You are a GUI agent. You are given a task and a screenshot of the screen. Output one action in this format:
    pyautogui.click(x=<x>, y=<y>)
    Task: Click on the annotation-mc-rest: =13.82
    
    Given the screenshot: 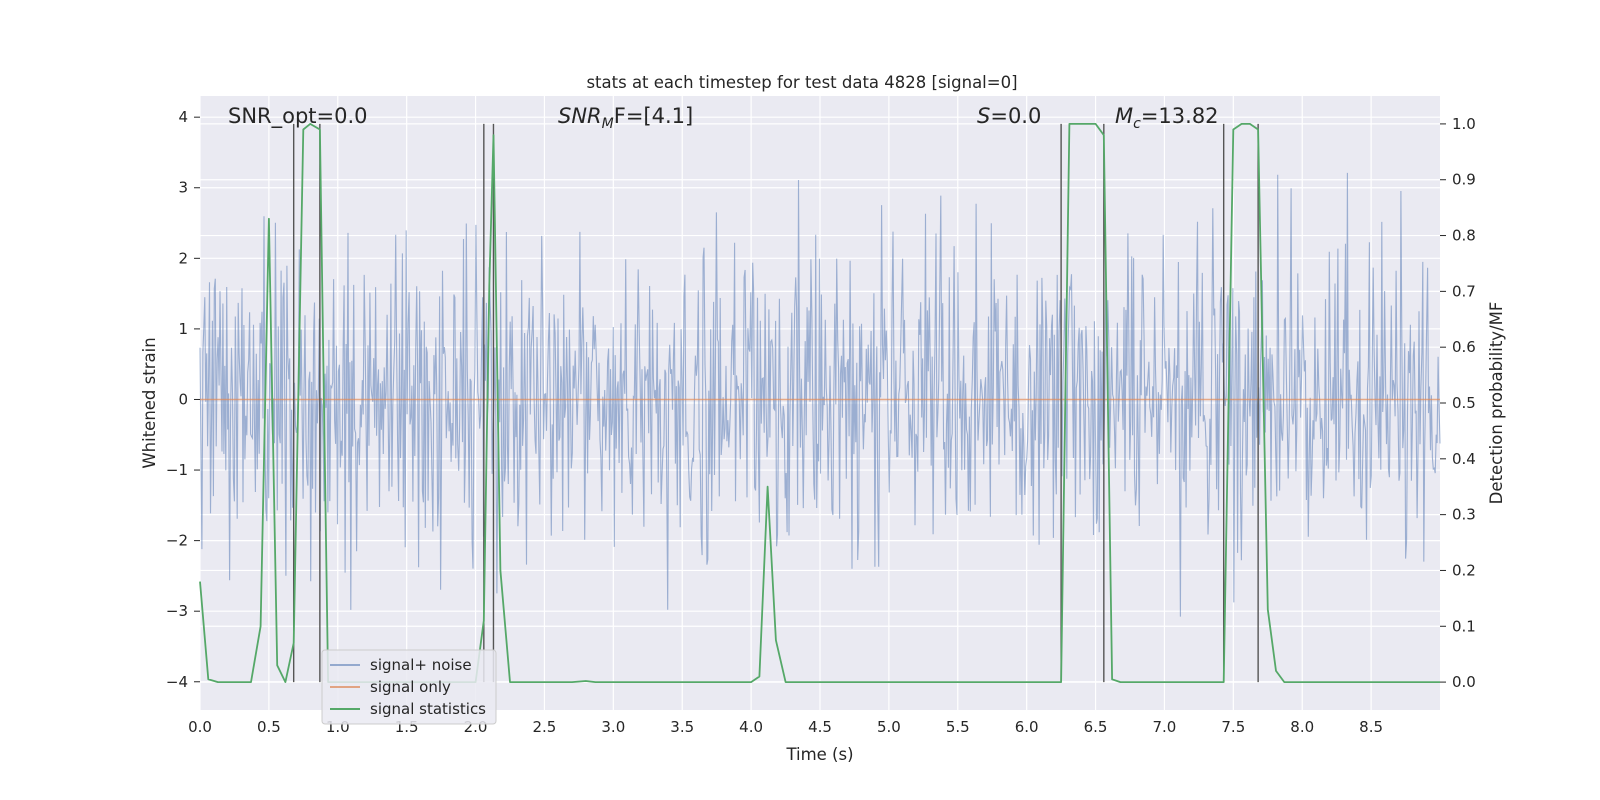 What is the action you would take?
    pyautogui.click(x=1180, y=116)
    